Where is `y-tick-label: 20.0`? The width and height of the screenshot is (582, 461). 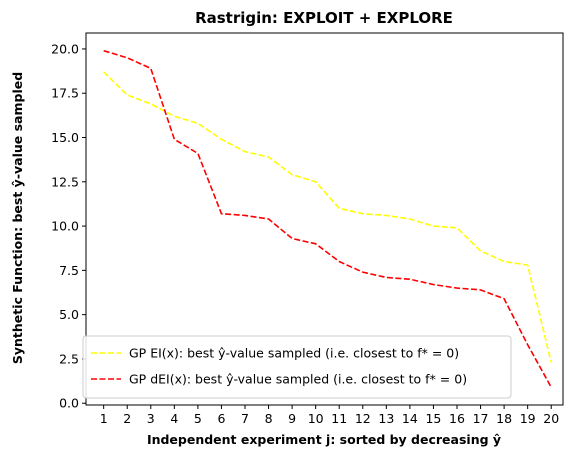
y-tick-label: 20.0 is located at coordinates (65, 48).